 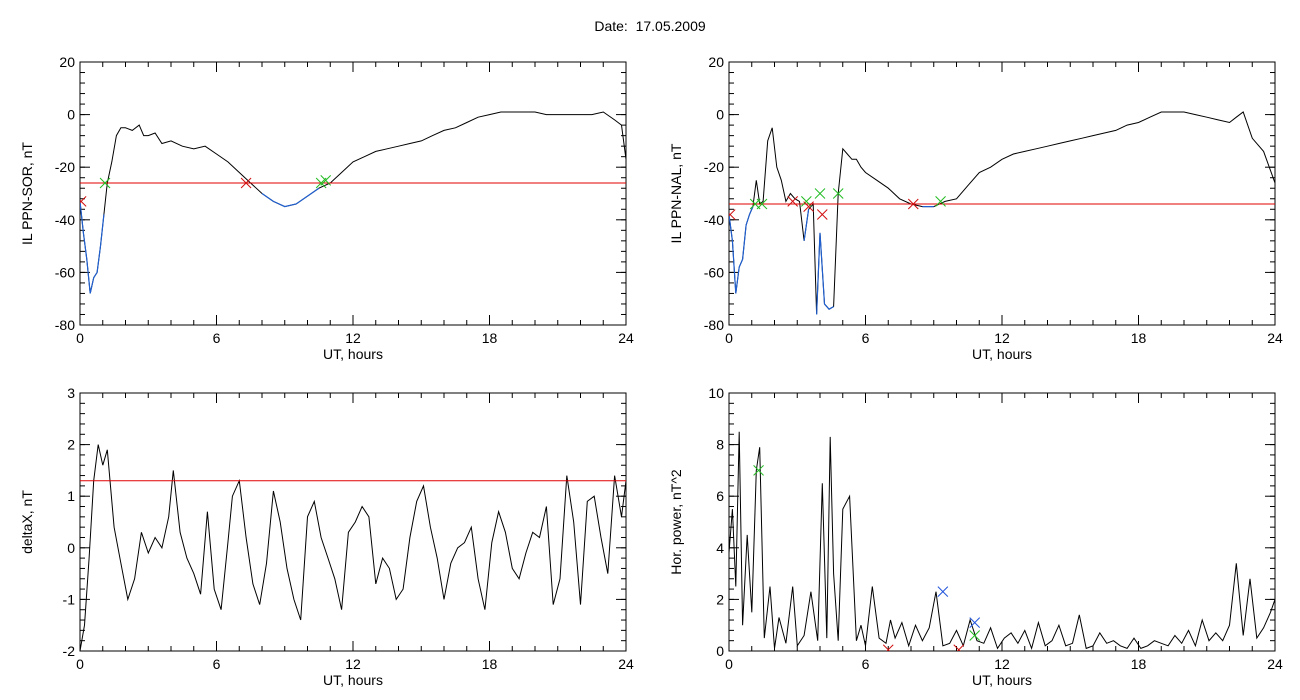 I want to click on y-axis-label: Hor. power, nT^2, so click(x=676, y=522).